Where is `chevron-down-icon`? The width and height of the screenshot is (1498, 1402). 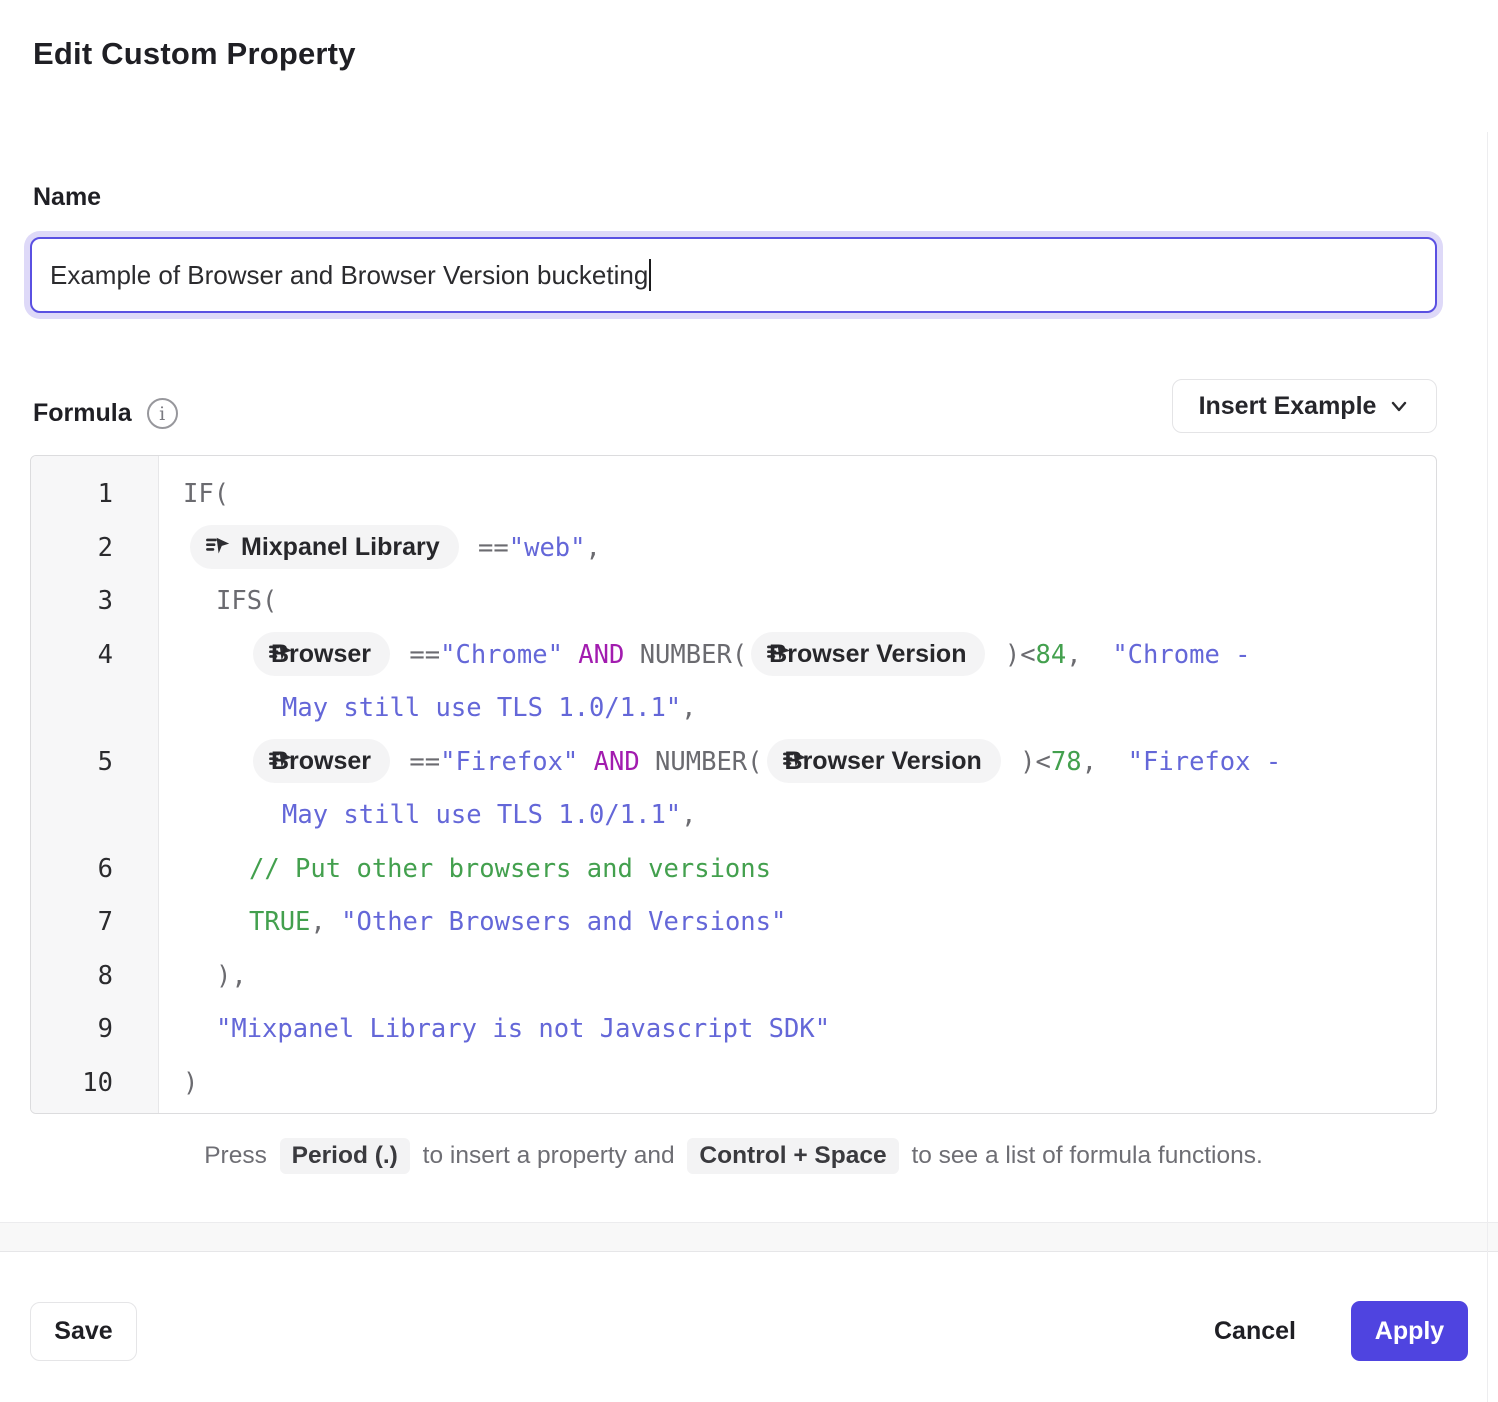 chevron-down-icon is located at coordinates (1399, 406).